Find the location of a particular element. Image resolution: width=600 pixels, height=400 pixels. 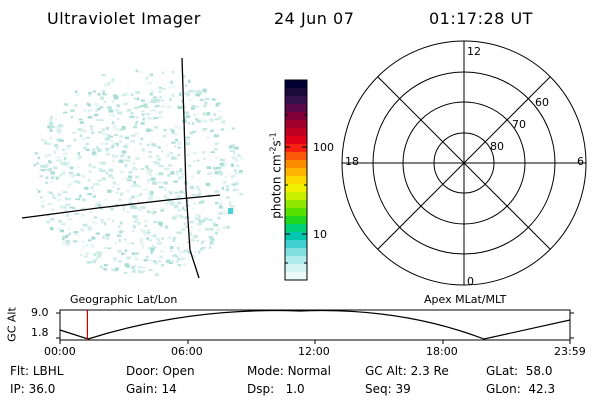

seq-value: 39 is located at coordinates (403, 389).